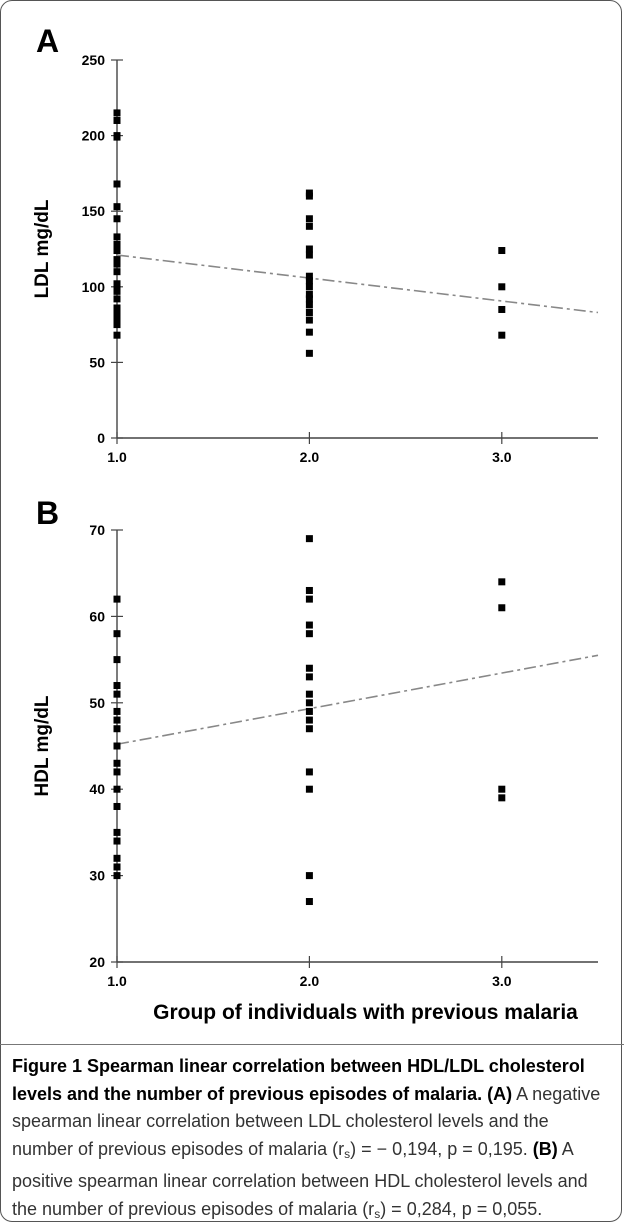 This screenshot has height=1228, width=624. I want to click on y-tick-label: 20, so click(97, 962).